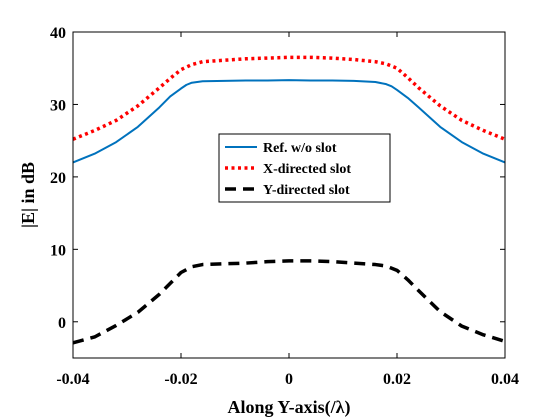 The image size is (560, 420). I want to click on x-axis-label: Along Y-axis(/λ), so click(288, 407).